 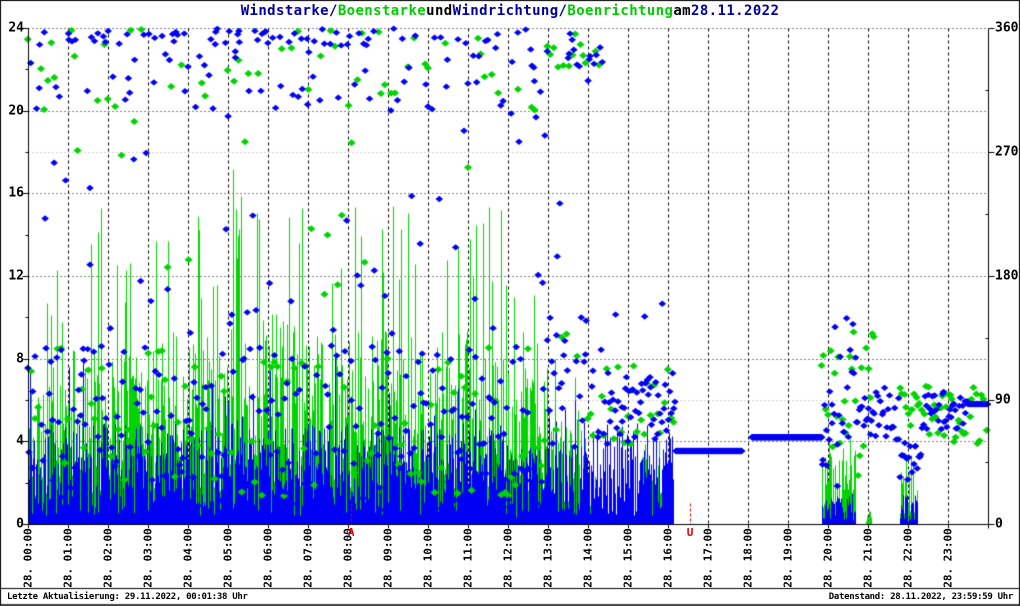 What do you see at coordinates (148, 558) in the screenshot?
I see `x-tick-label: 28. 03:00` at bounding box center [148, 558].